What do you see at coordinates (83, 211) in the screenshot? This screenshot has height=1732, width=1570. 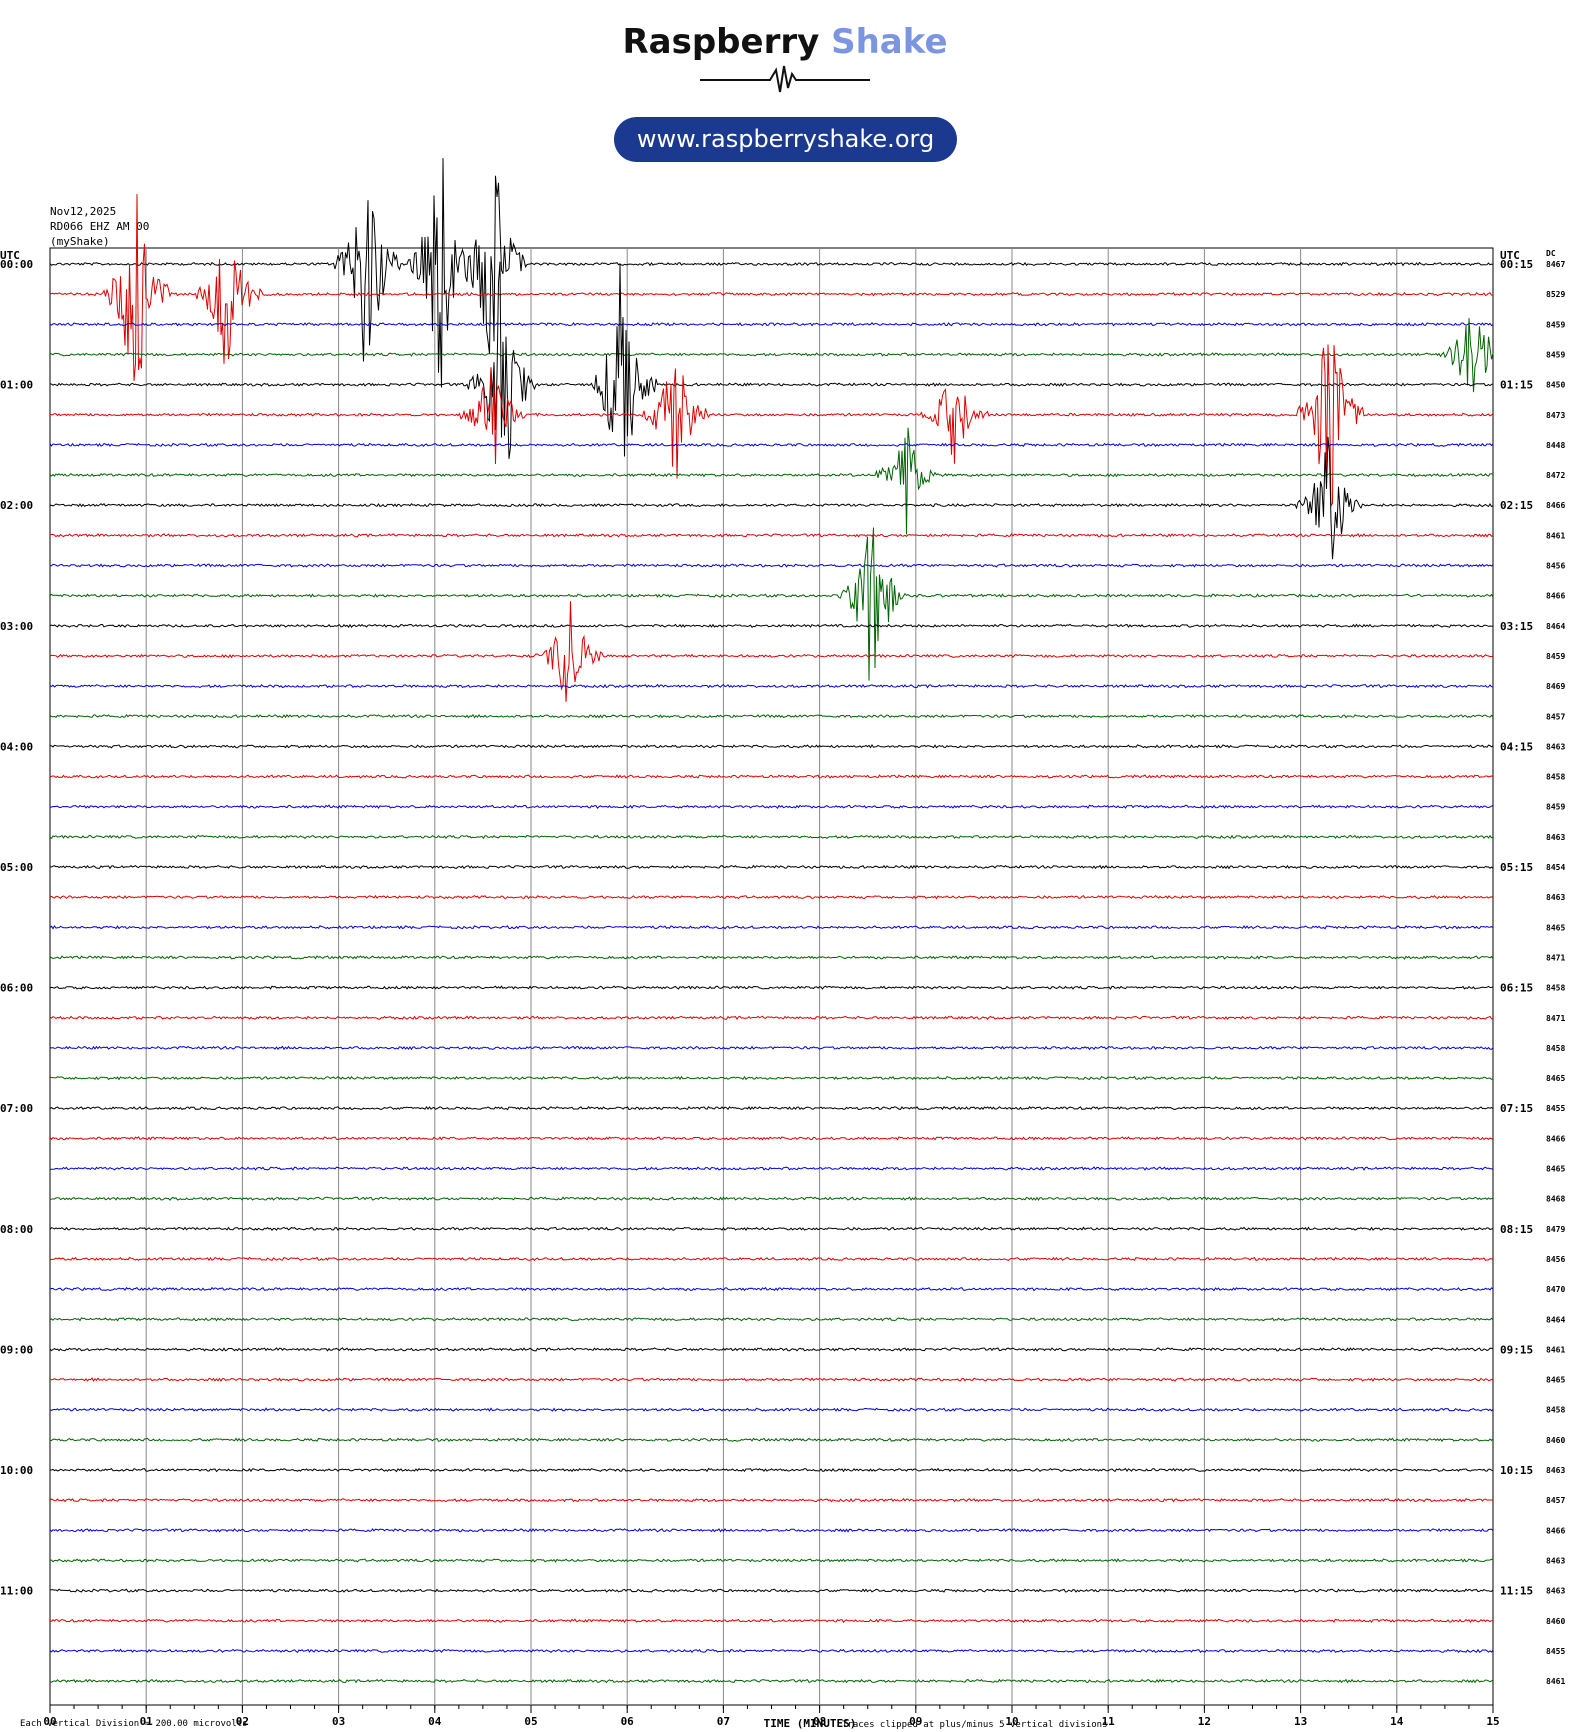 I see `record-date: Nov12,2025` at bounding box center [83, 211].